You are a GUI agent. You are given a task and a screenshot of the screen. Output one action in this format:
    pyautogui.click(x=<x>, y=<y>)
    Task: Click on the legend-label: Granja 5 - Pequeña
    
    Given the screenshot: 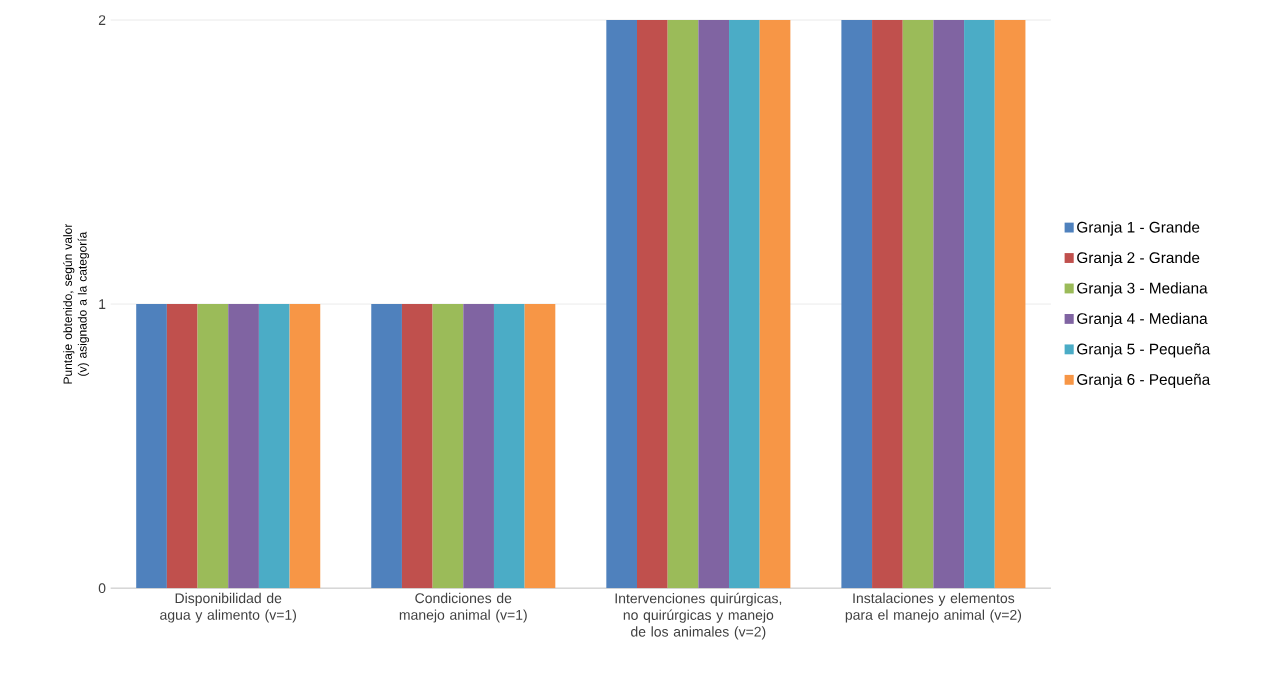 What is the action you would take?
    pyautogui.click(x=1144, y=350)
    